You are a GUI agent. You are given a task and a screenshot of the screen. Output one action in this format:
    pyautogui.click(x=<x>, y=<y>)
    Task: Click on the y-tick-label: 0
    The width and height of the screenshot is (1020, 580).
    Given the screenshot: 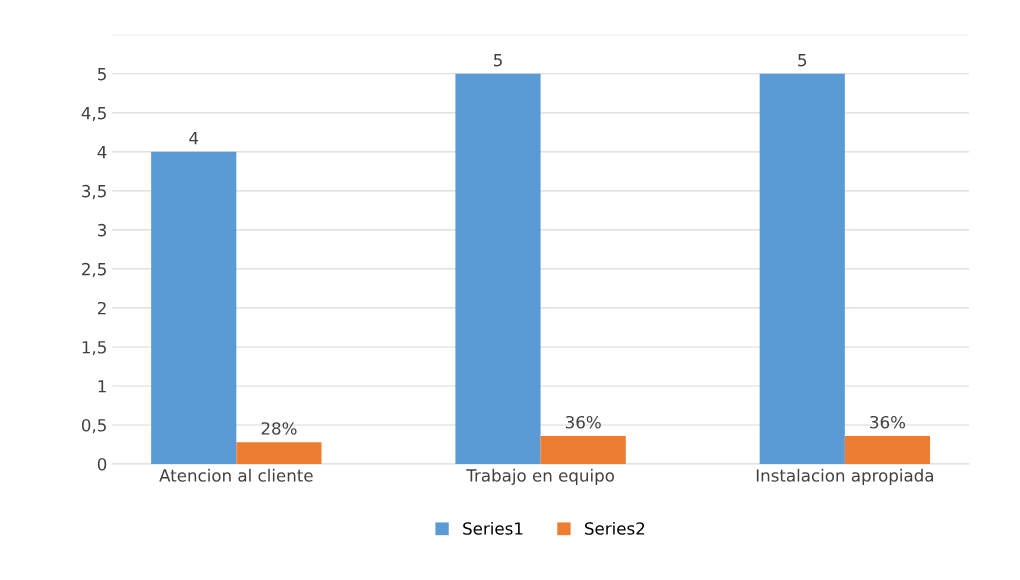 What is the action you would take?
    pyautogui.click(x=102, y=464)
    